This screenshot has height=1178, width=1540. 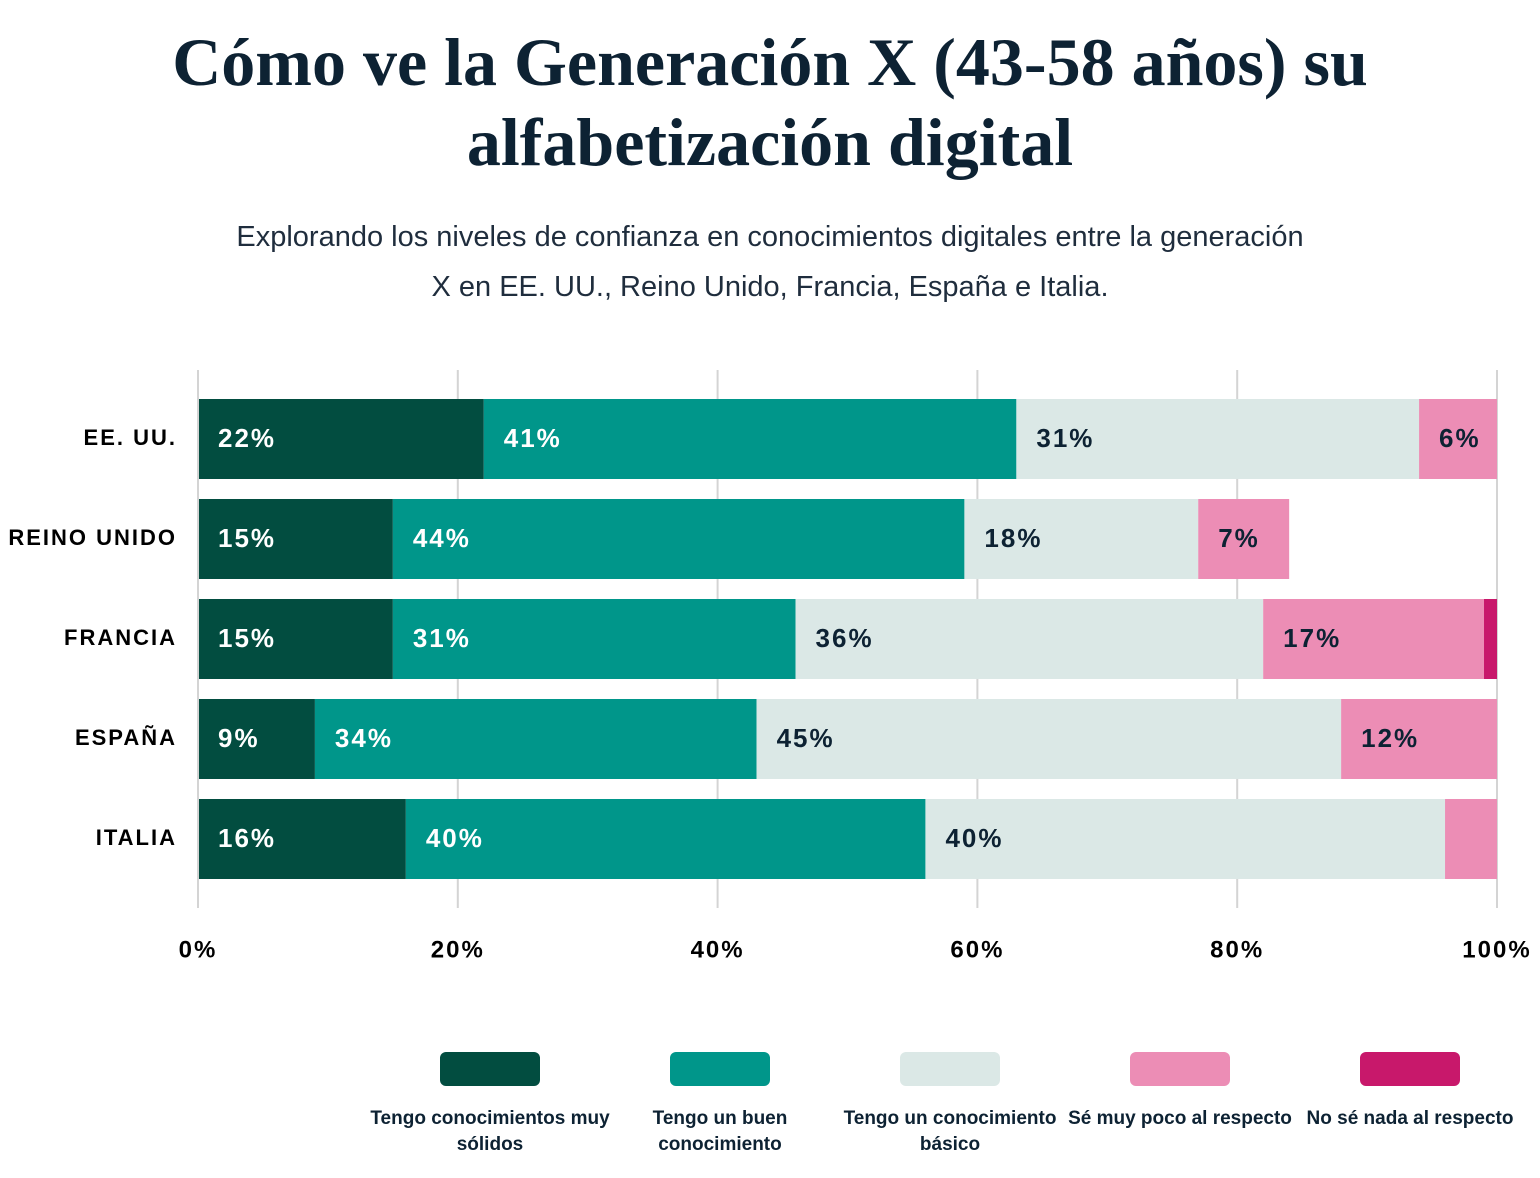 I want to click on y-tick-label: ITALIA, so click(x=136, y=837).